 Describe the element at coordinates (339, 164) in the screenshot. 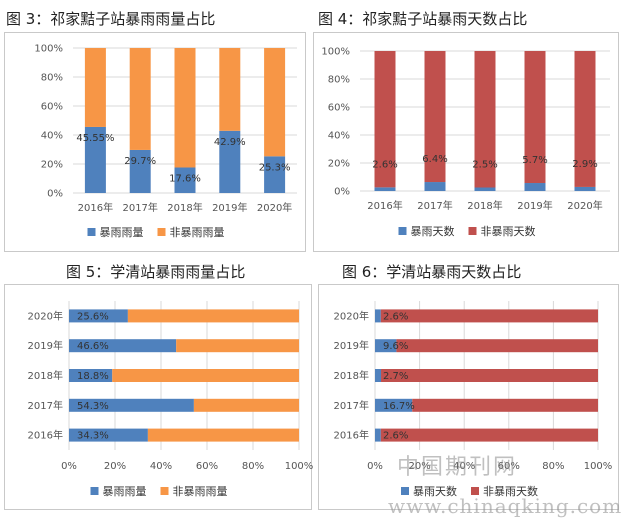

I see `y-tick-label: 20%` at that location.